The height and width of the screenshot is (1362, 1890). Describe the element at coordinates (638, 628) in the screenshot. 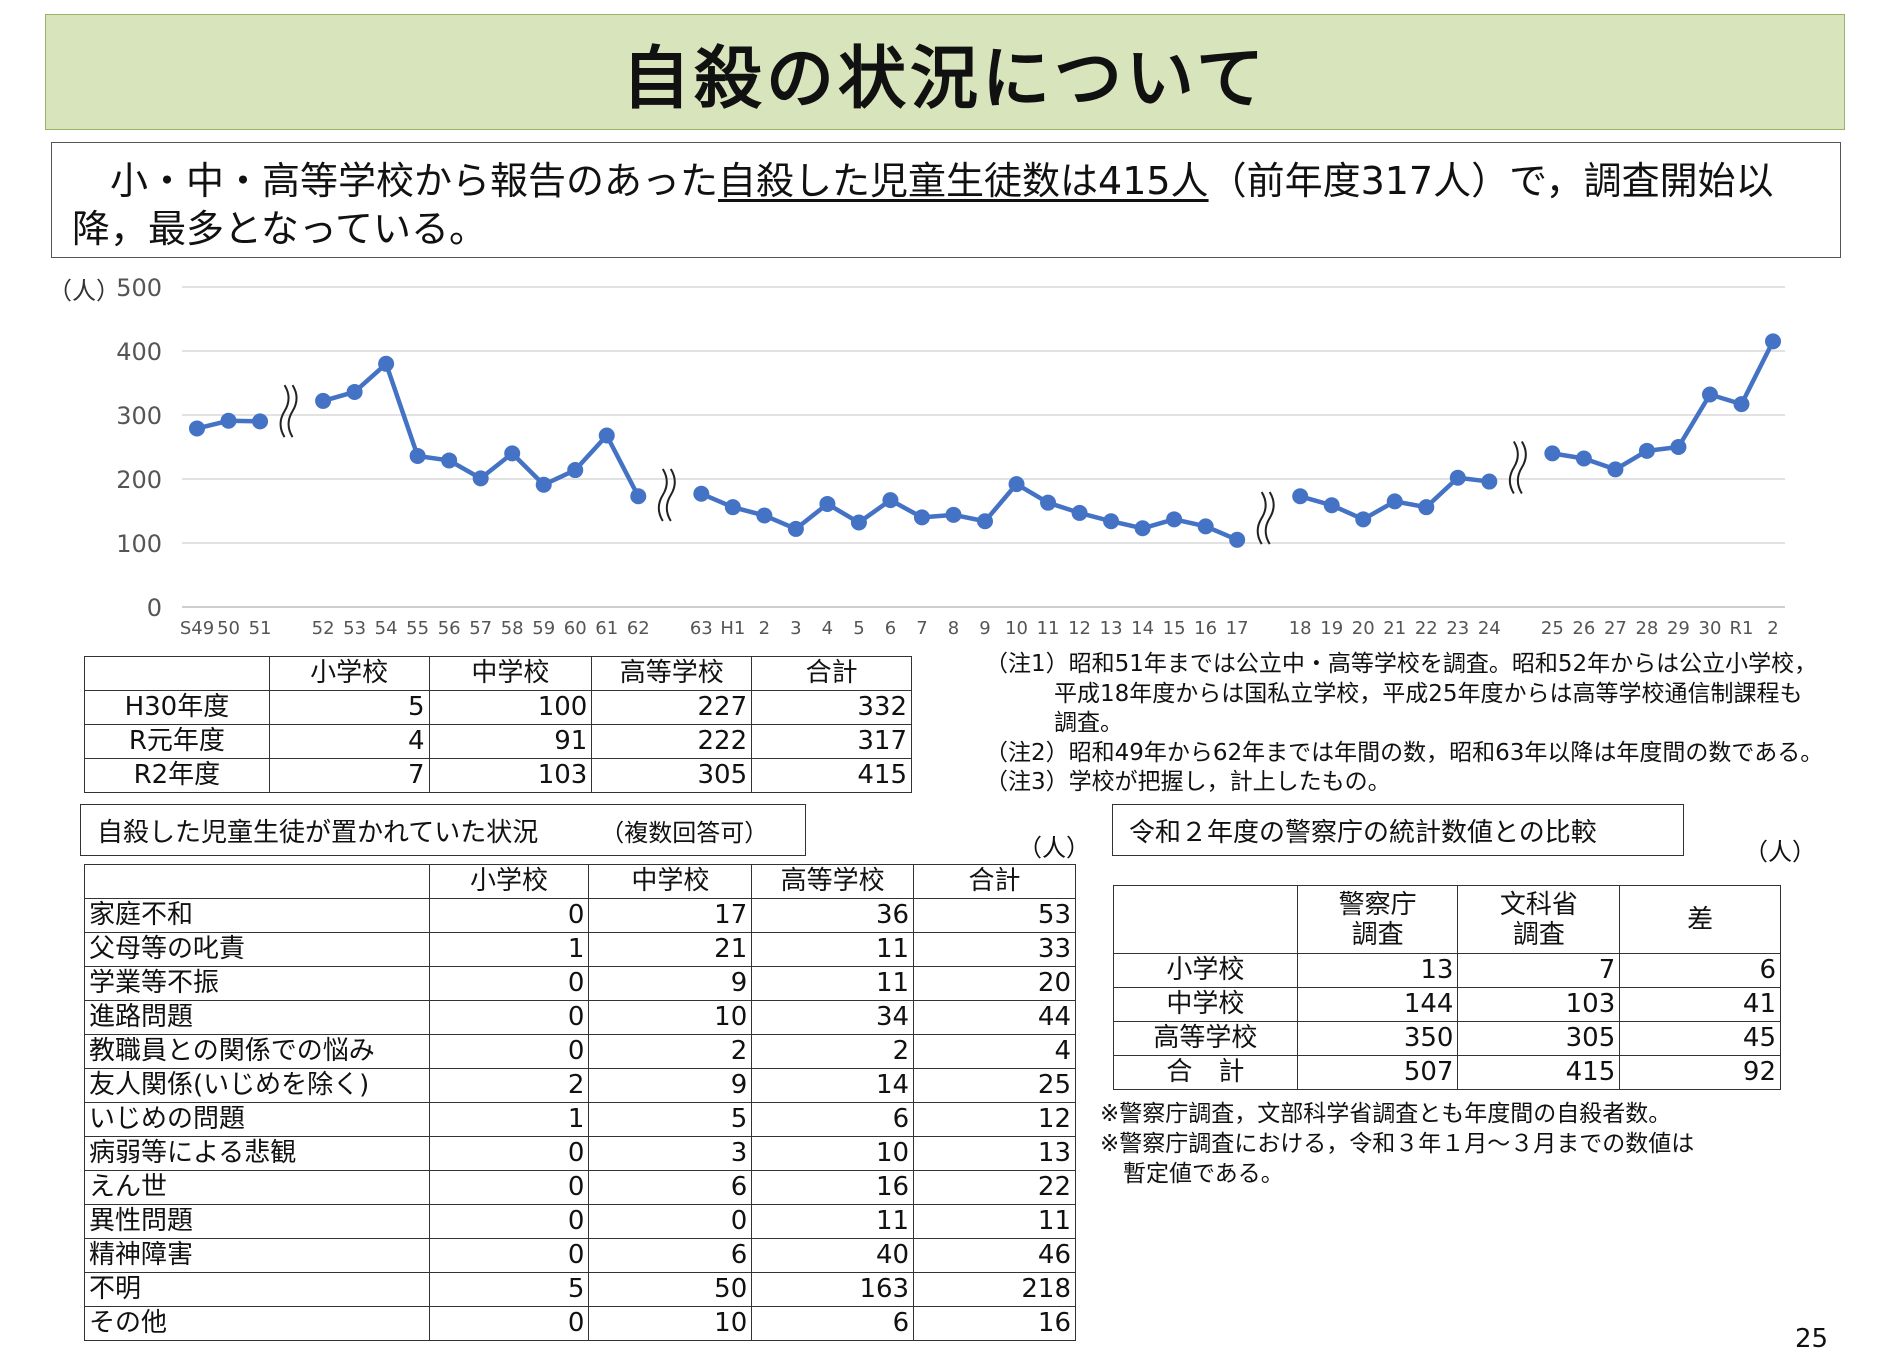

I see `x-tick-label: 62` at that location.